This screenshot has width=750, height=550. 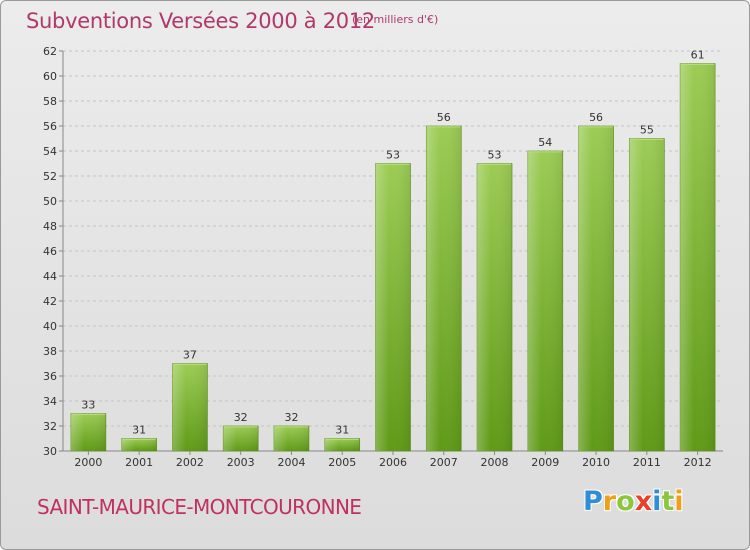 I want to click on bar-shade-2002, so click(x=190, y=407).